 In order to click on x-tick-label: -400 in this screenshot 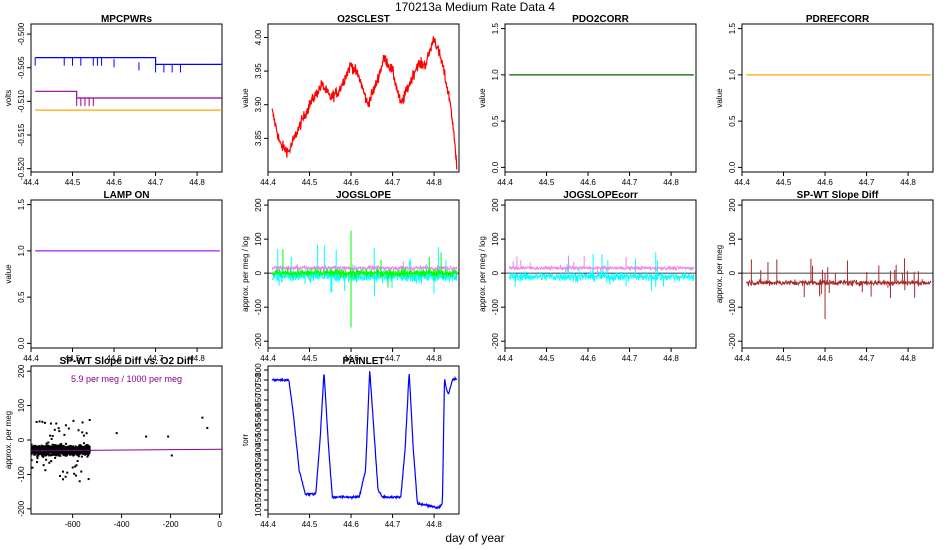, I will do `click(122, 524)`.